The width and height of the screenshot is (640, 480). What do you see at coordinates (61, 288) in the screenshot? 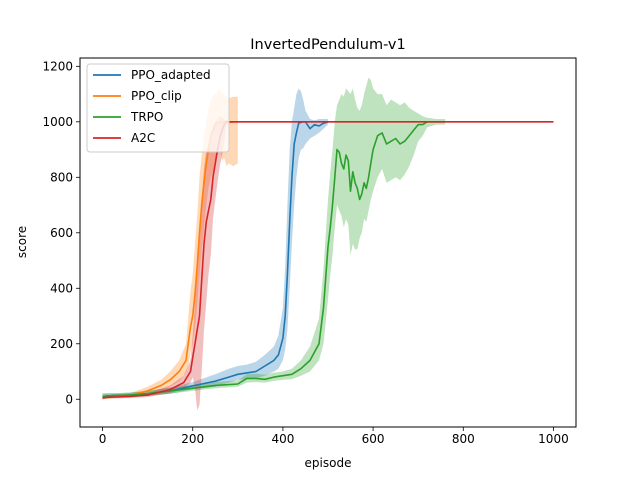
I see `y-tick-label: 400` at bounding box center [61, 288].